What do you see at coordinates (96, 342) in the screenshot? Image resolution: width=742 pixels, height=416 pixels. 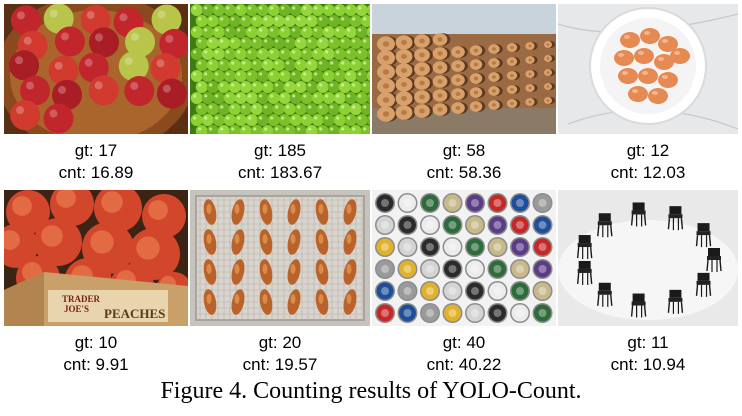 I see `gt-label: gt: 10` at bounding box center [96, 342].